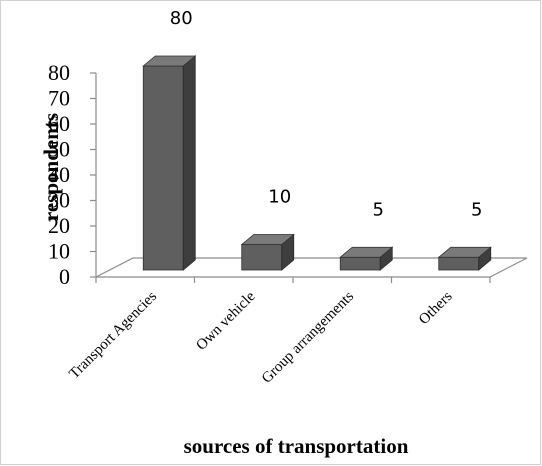  I want to click on floor-plane, so click(311, 267).